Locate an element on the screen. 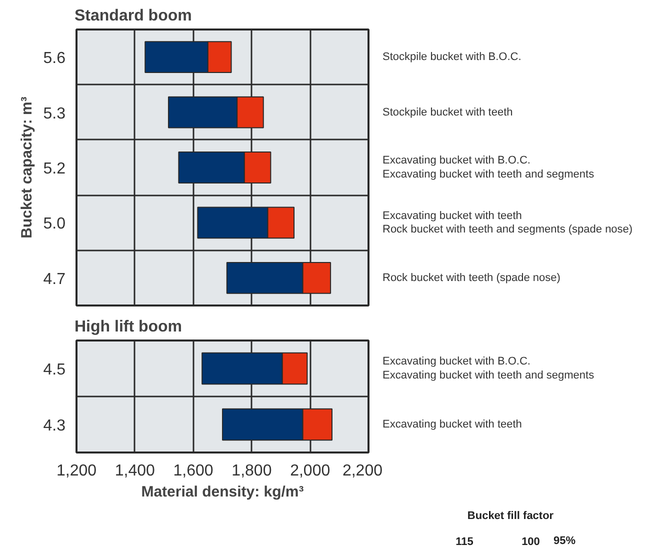 This screenshot has height=559, width=667. chart-title: High lift boom is located at coordinates (128, 327).